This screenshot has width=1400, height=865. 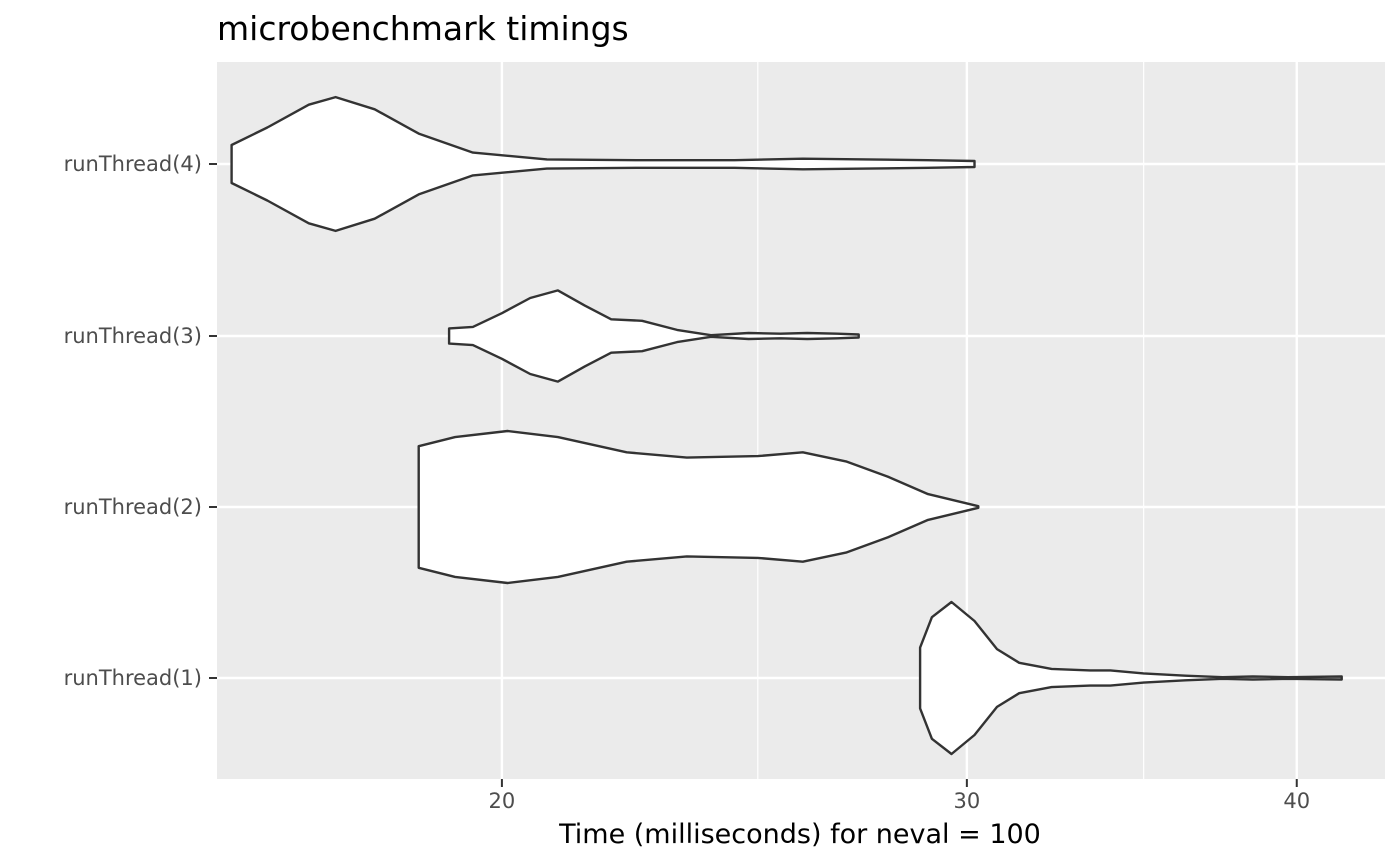 I want to click on x-tick-label: 20, so click(x=502, y=801).